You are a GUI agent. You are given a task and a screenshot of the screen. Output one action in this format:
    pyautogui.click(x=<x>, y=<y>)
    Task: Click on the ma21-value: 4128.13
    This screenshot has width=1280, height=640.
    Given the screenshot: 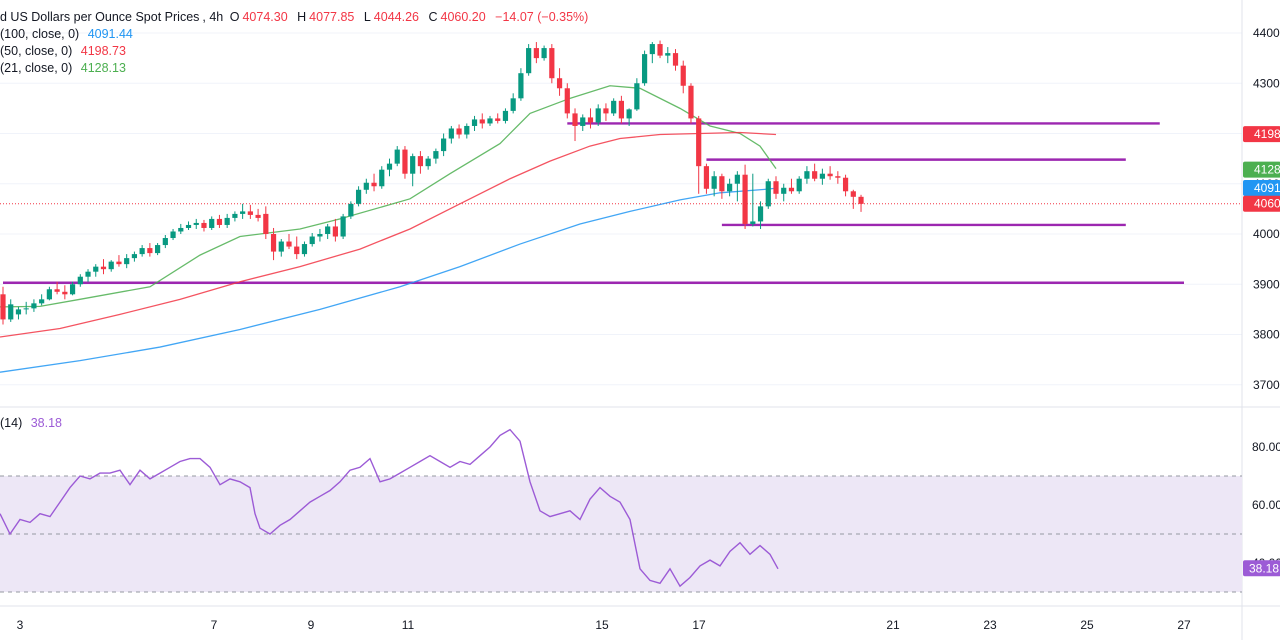 What is the action you would take?
    pyautogui.click(x=103, y=68)
    